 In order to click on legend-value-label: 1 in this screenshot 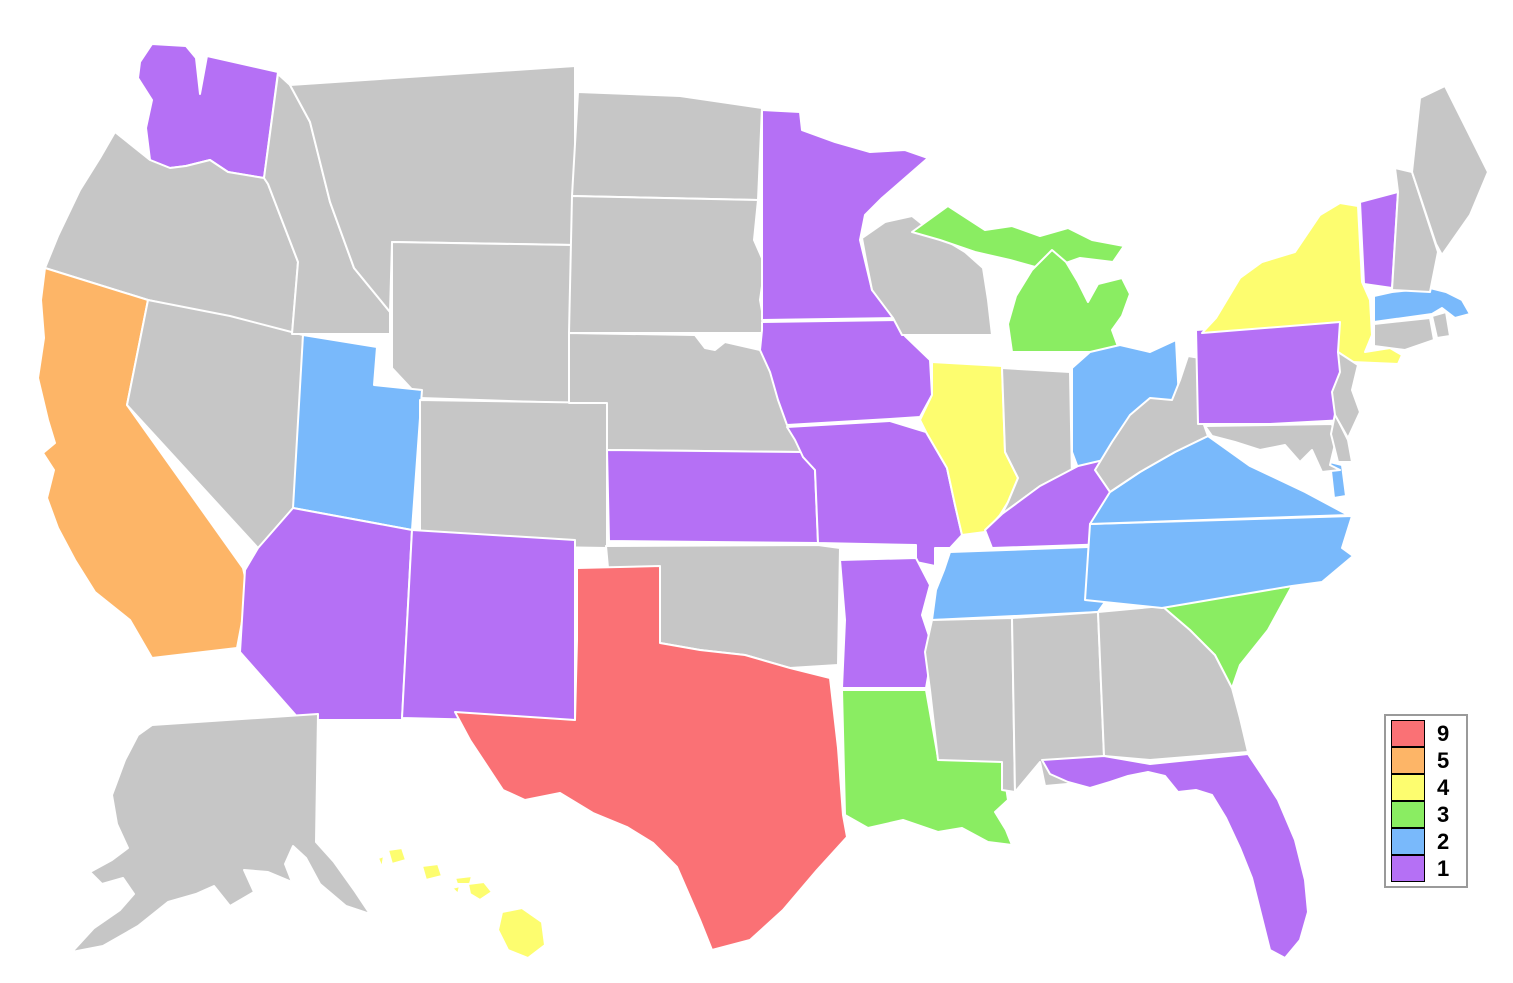, I will do `click(1443, 868)`.